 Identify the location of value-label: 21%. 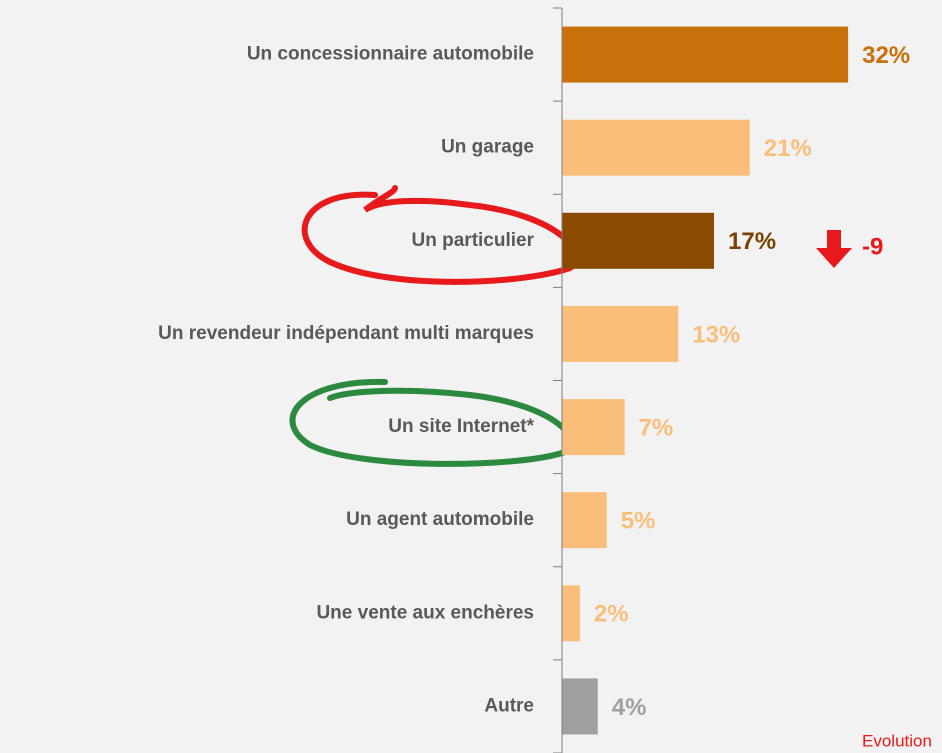
(788, 148).